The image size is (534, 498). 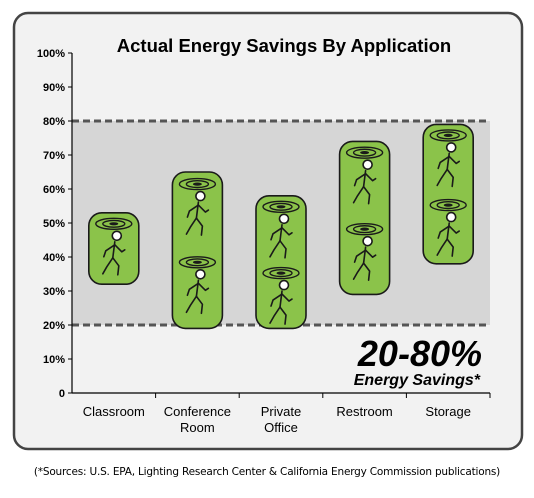 I want to click on x-tick-label: Office, so click(x=281, y=427).